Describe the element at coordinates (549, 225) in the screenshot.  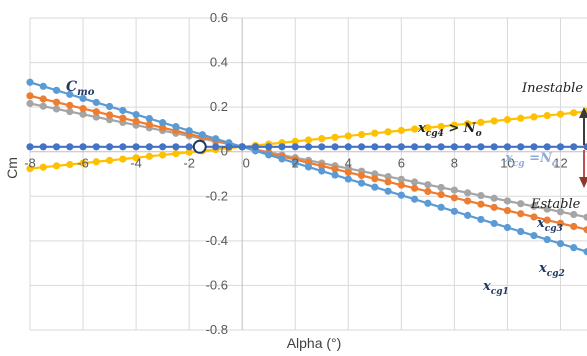
I see `annotation-xcg3: xcg3` at that location.